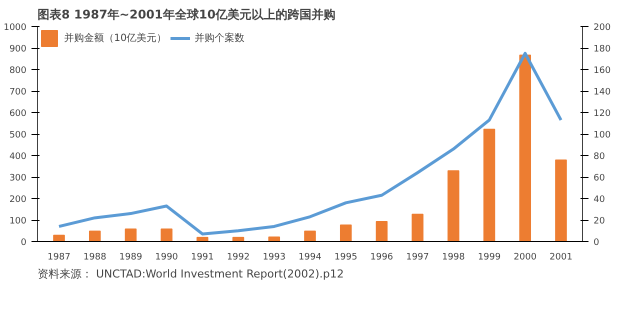 Image resolution: width=640 pixels, height=331 pixels. Describe the element at coordinates (23, 243) in the screenshot. I see `y-tick-label: 0` at that location.